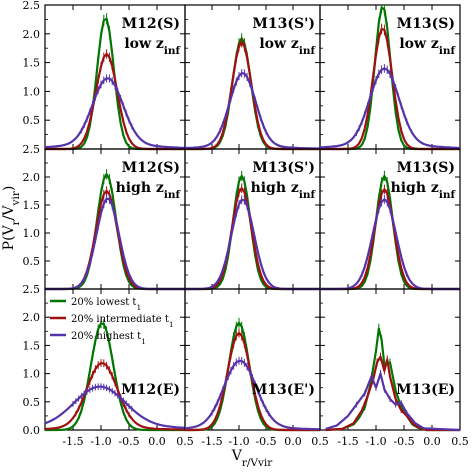 The width and height of the screenshot is (474, 472). What do you see at coordinates (150, 390) in the screenshot?
I see `panel-label: M12(E)` at bounding box center [150, 390].